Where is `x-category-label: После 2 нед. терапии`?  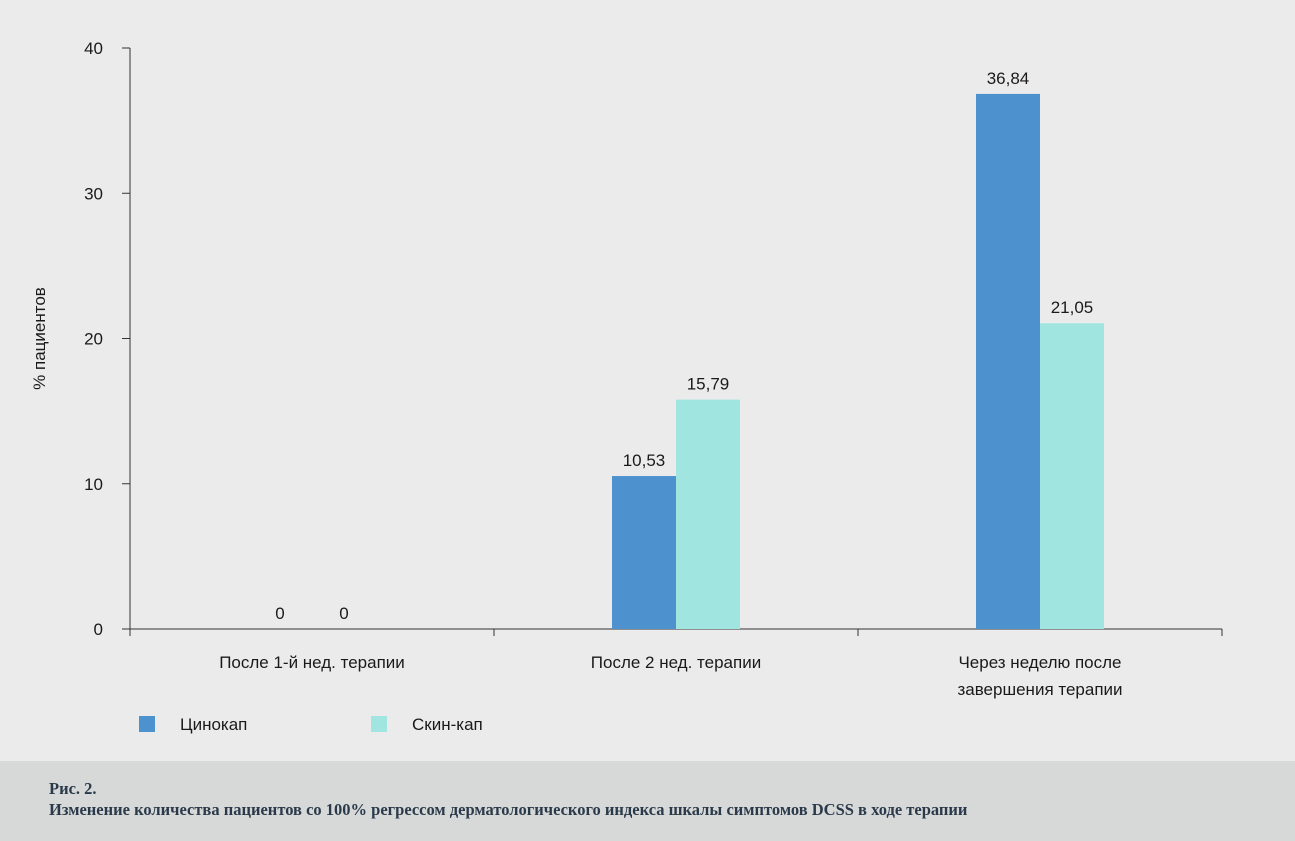
x-category-label: После 2 нед. терапии is located at coordinates (676, 662).